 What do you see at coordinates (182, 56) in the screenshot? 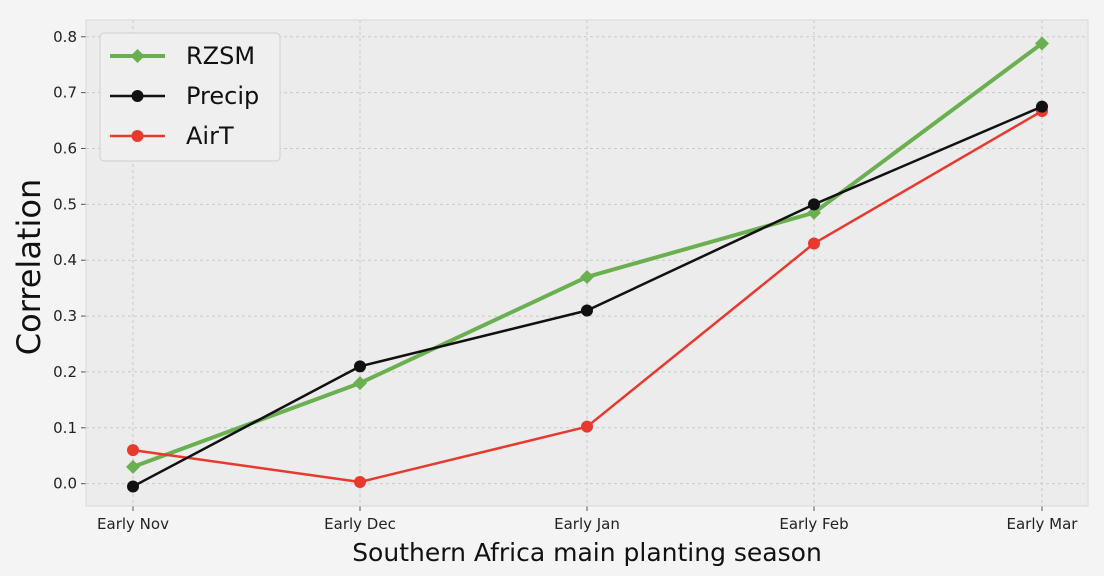
I see `legend-item-rzsm: RZSM` at bounding box center [182, 56].